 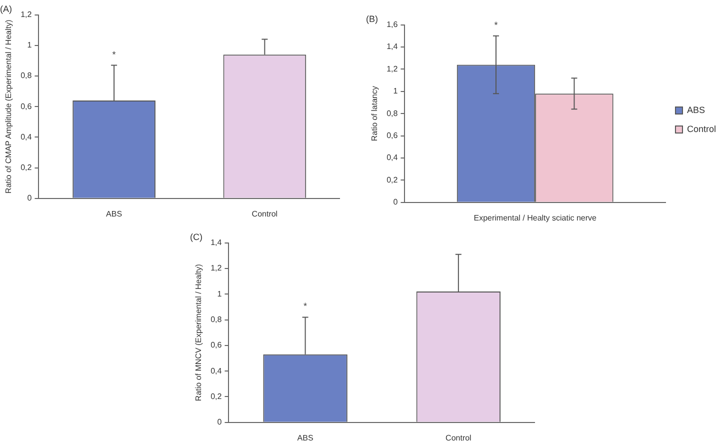 What do you see at coordinates (696, 109) in the screenshot?
I see `legend-label: ABS` at bounding box center [696, 109].